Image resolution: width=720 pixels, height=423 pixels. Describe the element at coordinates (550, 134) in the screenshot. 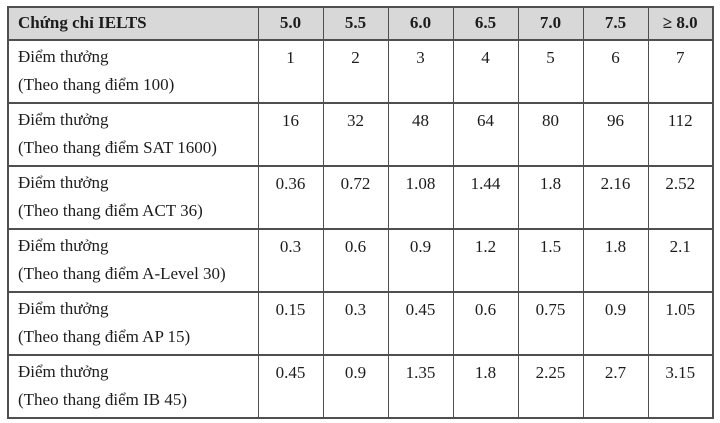

I see `score-value: 80` at that location.